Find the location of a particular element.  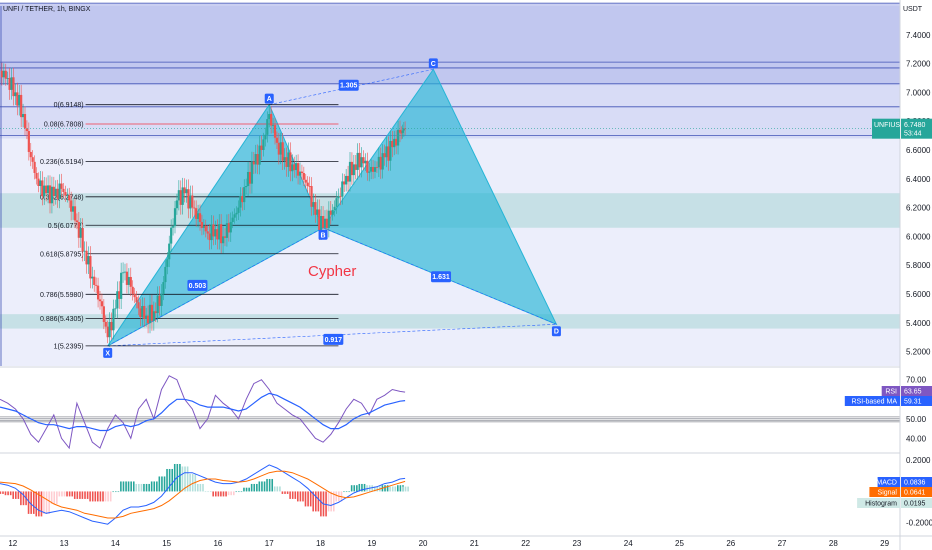

time-axis-tick: 28 is located at coordinates (833, 543).